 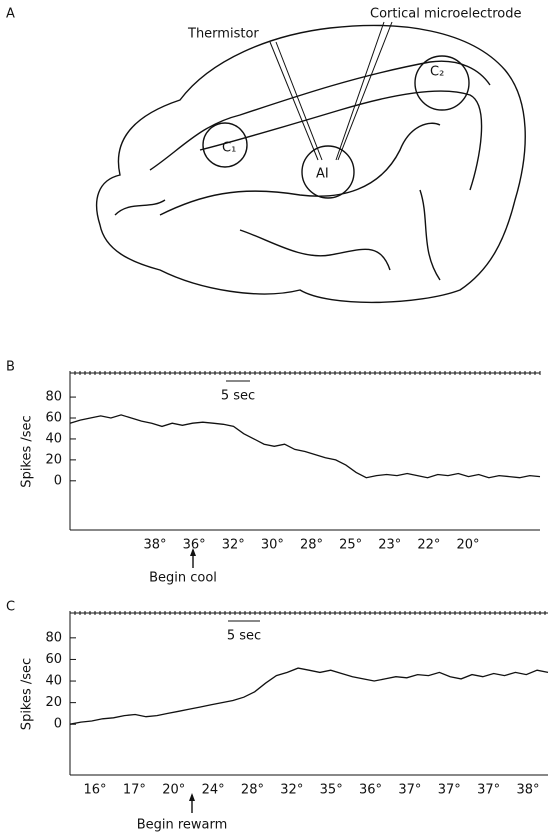 I want to click on thermistor-label: Thermistor, so click(x=223, y=34).